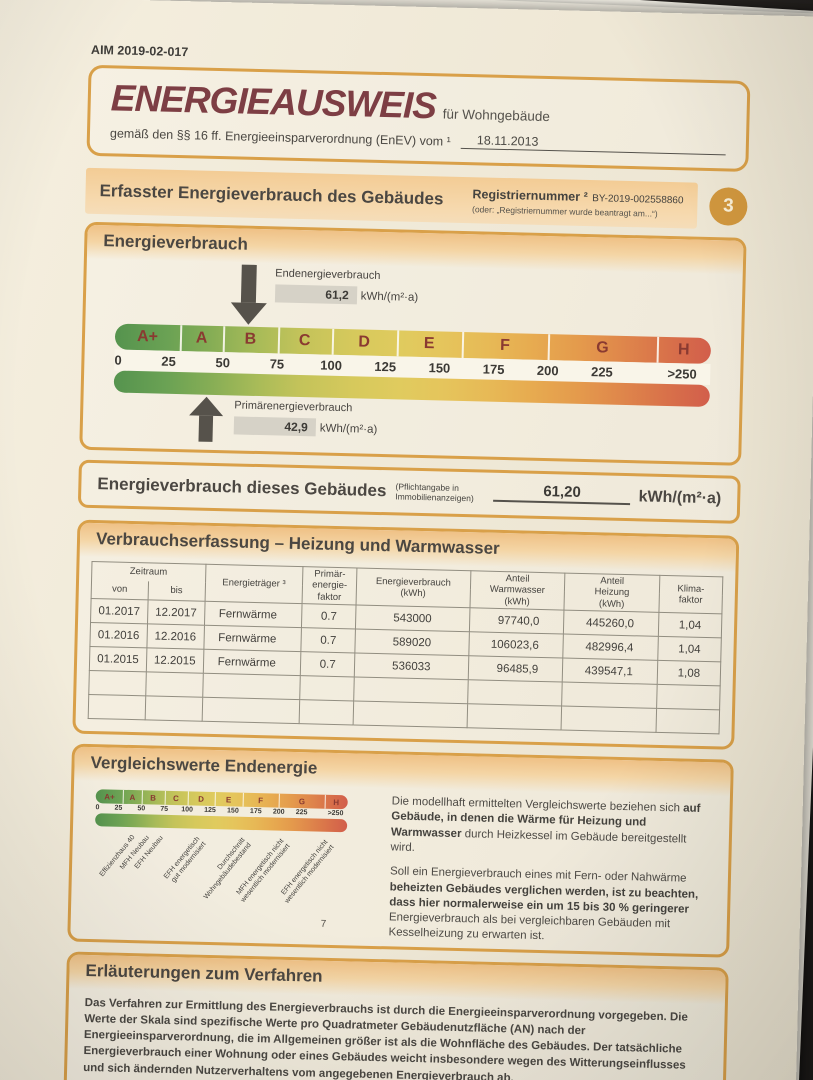 The width and height of the screenshot is (813, 1080). I want to click on page-title: ENERGIEAUSWEIS, so click(273, 102).